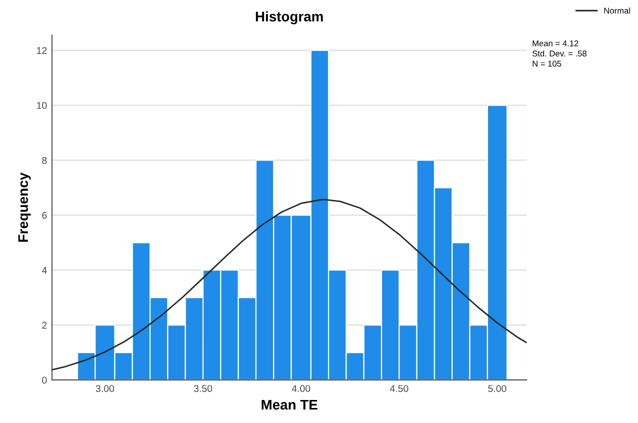 This screenshot has width=638, height=423. What do you see at coordinates (399, 388) in the screenshot?
I see `x-tick-label: 4.50` at bounding box center [399, 388].